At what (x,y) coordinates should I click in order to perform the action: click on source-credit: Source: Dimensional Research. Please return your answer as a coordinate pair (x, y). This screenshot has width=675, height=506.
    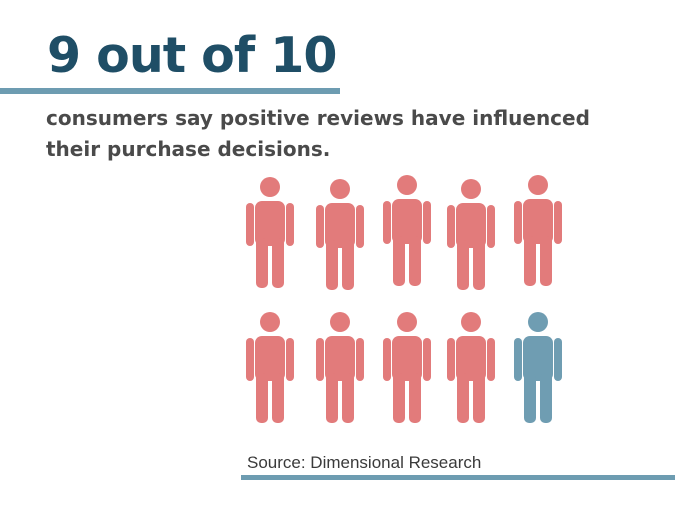
    Looking at the image, I should click on (364, 462).